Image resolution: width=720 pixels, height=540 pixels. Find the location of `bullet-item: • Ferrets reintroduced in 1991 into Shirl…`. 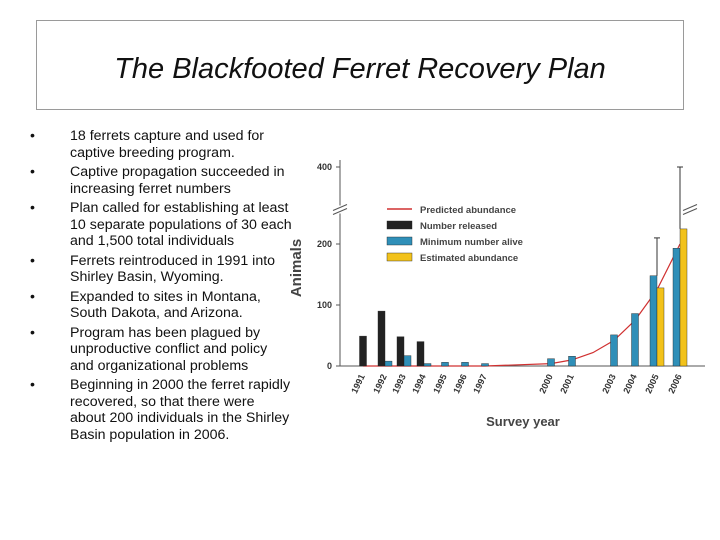

bullet-item: • Ferrets reintroduced in 1991 into Shirl… is located at coordinates (161, 269).